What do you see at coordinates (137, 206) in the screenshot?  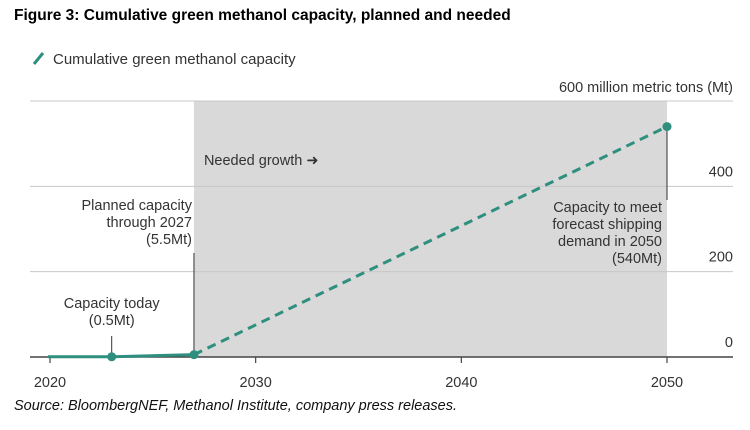 I see `annotation-line: Planned capacity` at bounding box center [137, 206].